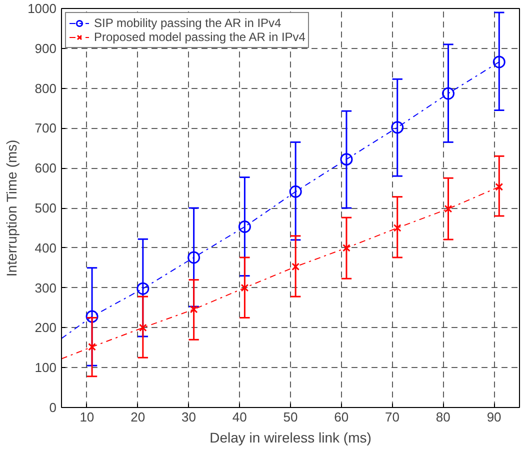  What do you see at coordinates (45, 48) in the screenshot?
I see `y-tick-label: 900` at bounding box center [45, 48].